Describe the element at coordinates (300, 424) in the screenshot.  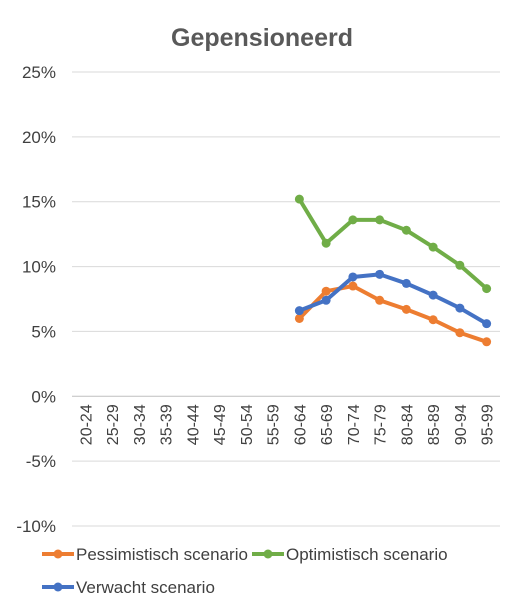
I see `x-tick-label: 60-64` at that location.